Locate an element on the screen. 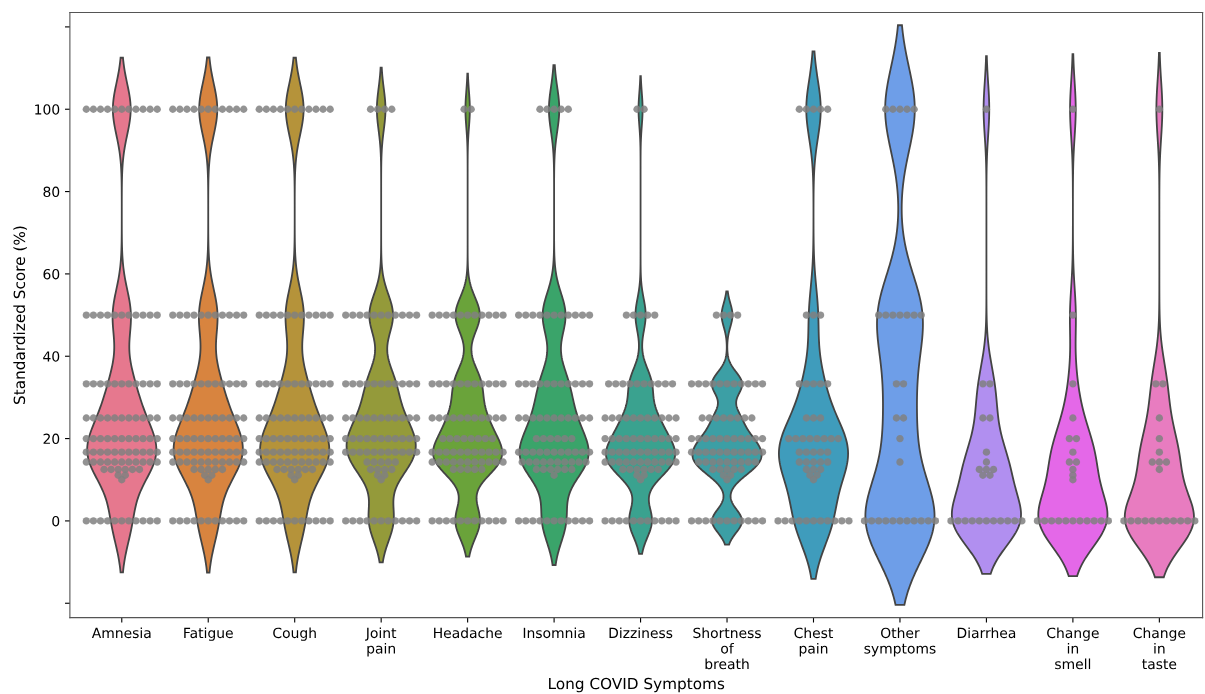  x-tick-label: Change in taste is located at coordinates (1159, 648).